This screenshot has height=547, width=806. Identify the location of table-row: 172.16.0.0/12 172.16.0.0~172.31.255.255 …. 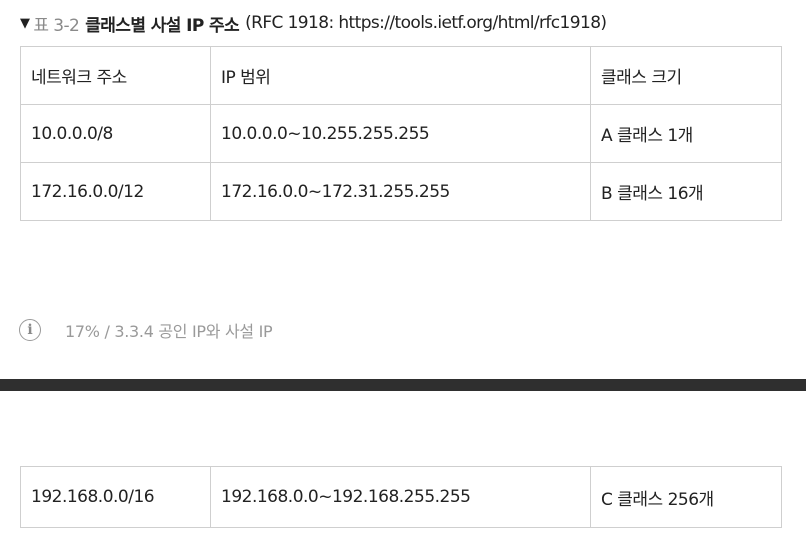
(401, 191).